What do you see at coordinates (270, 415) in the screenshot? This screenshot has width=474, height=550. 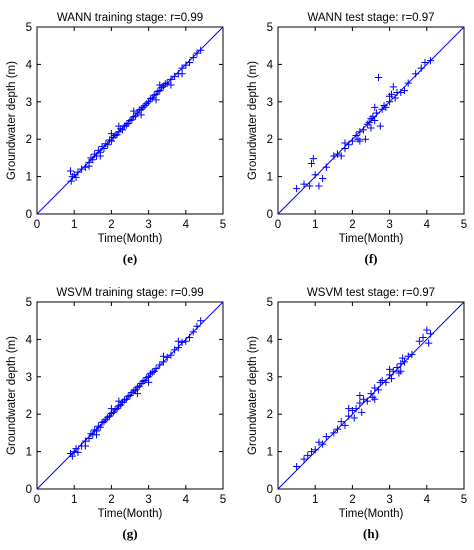 I see `y-tick-label: 2` at bounding box center [270, 415].